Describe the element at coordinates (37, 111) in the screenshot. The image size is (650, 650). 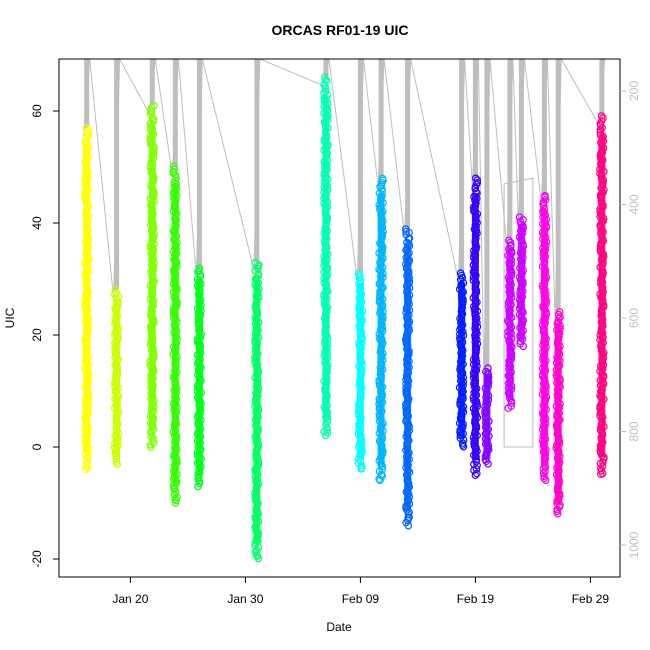
I see `y-tick-label: 60` at that location.